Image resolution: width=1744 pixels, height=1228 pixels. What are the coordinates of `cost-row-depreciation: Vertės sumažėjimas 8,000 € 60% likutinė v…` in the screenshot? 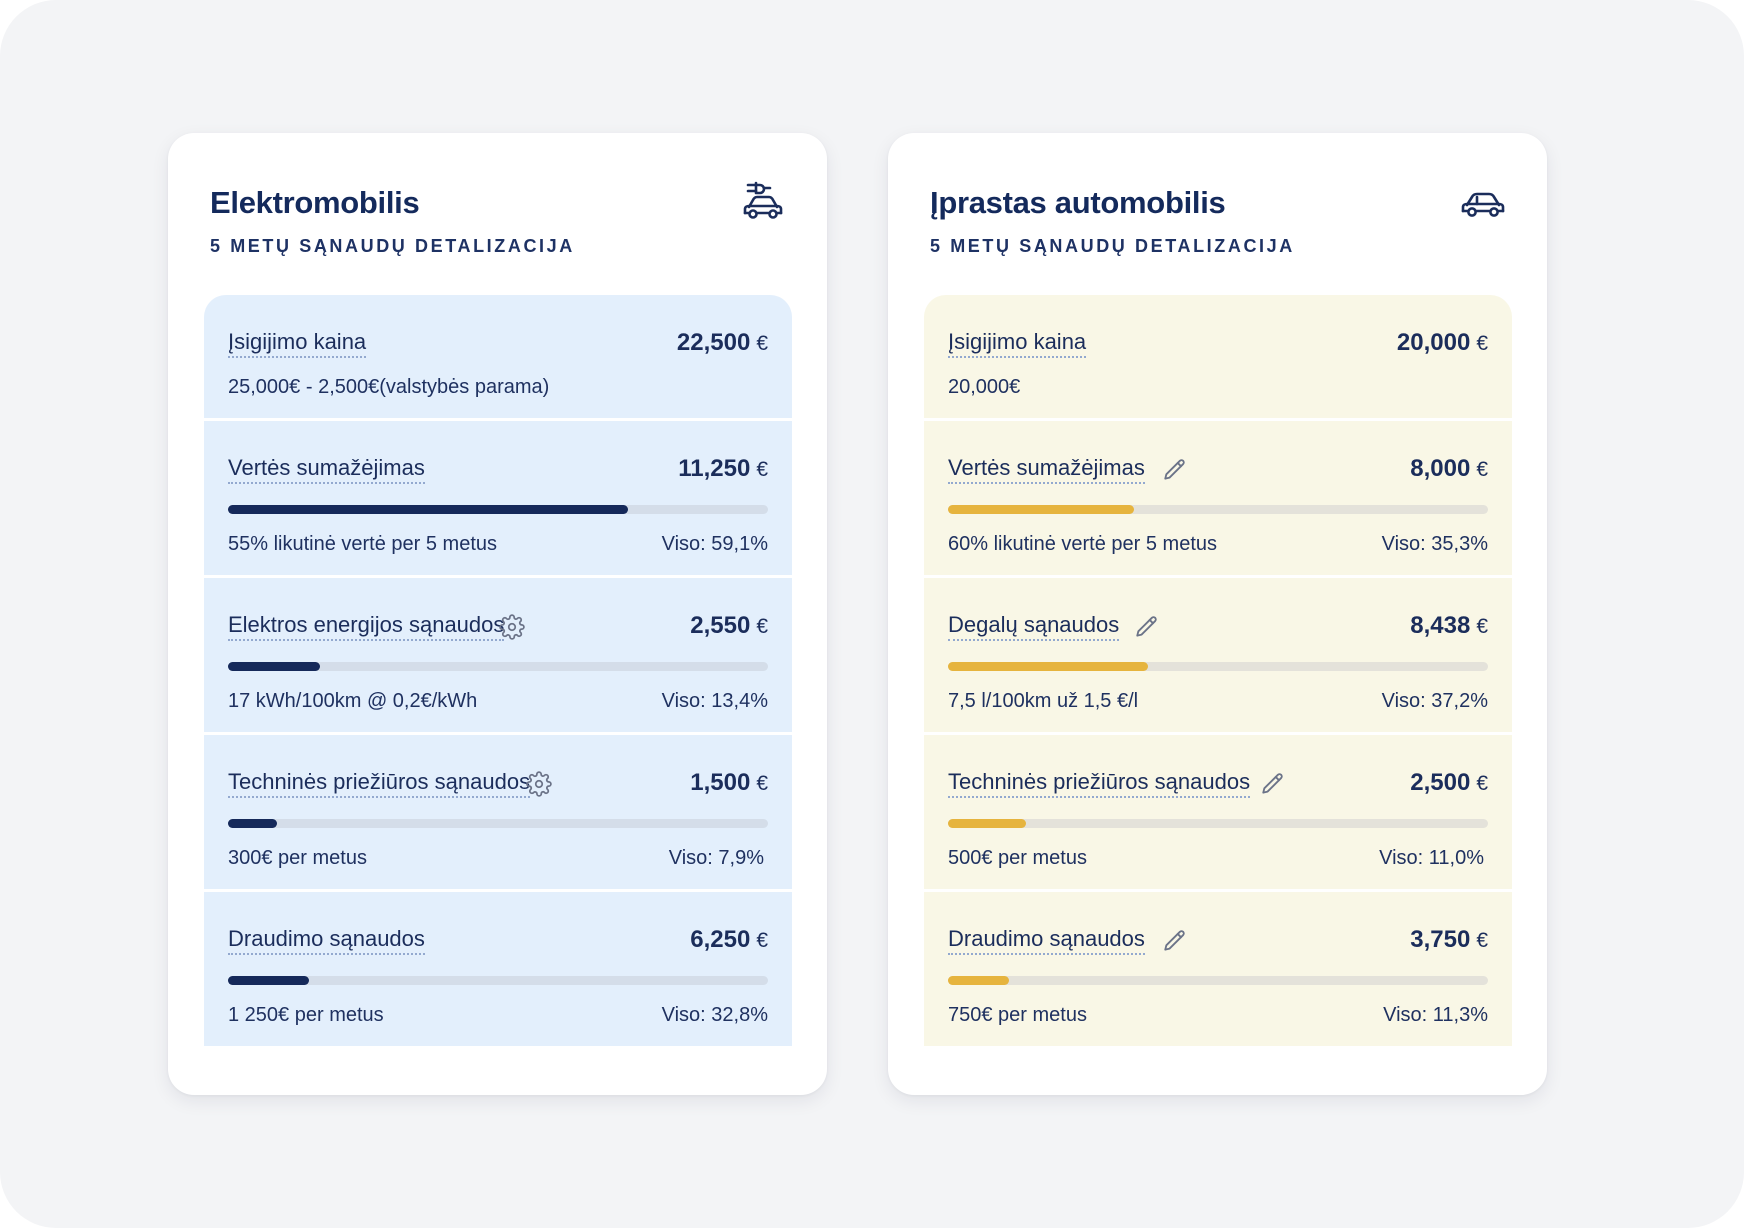 It's located at (1218, 498).